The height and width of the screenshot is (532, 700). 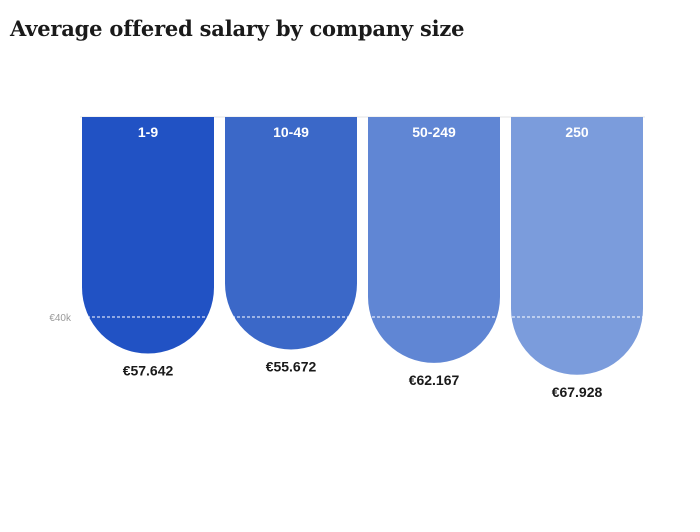 What do you see at coordinates (148, 371) in the screenshot?
I see `value-label: €57.642` at bounding box center [148, 371].